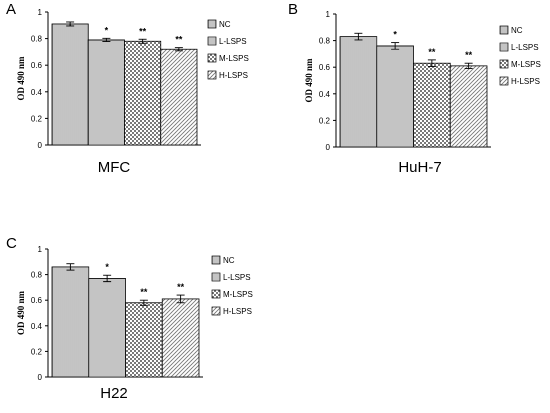 This screenshot has height=413, width=550. Describe the element at coordinates (293, 9) in the screenshot. I see `panel-letter: B` at that location.